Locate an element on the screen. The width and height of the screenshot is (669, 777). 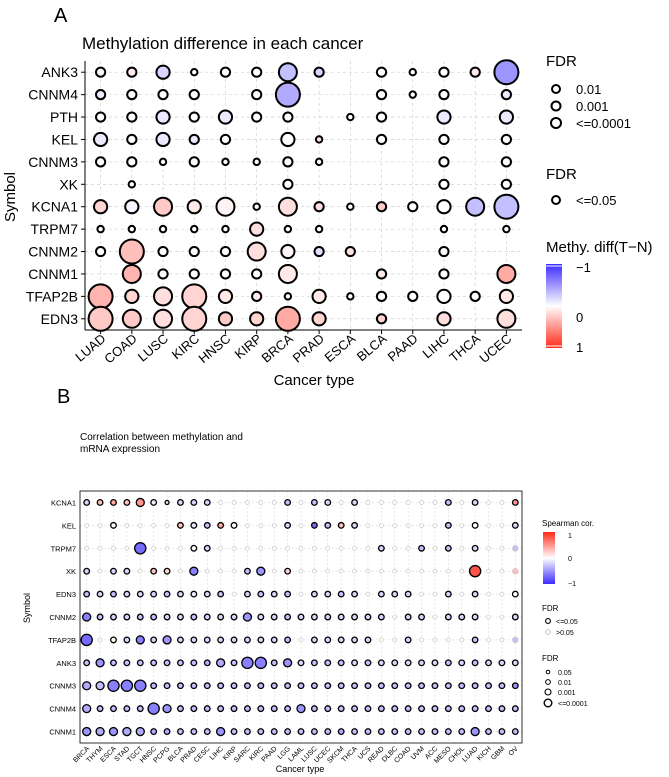
panel-b-legend-size-title: FDR is located at coordinates (550, 658).